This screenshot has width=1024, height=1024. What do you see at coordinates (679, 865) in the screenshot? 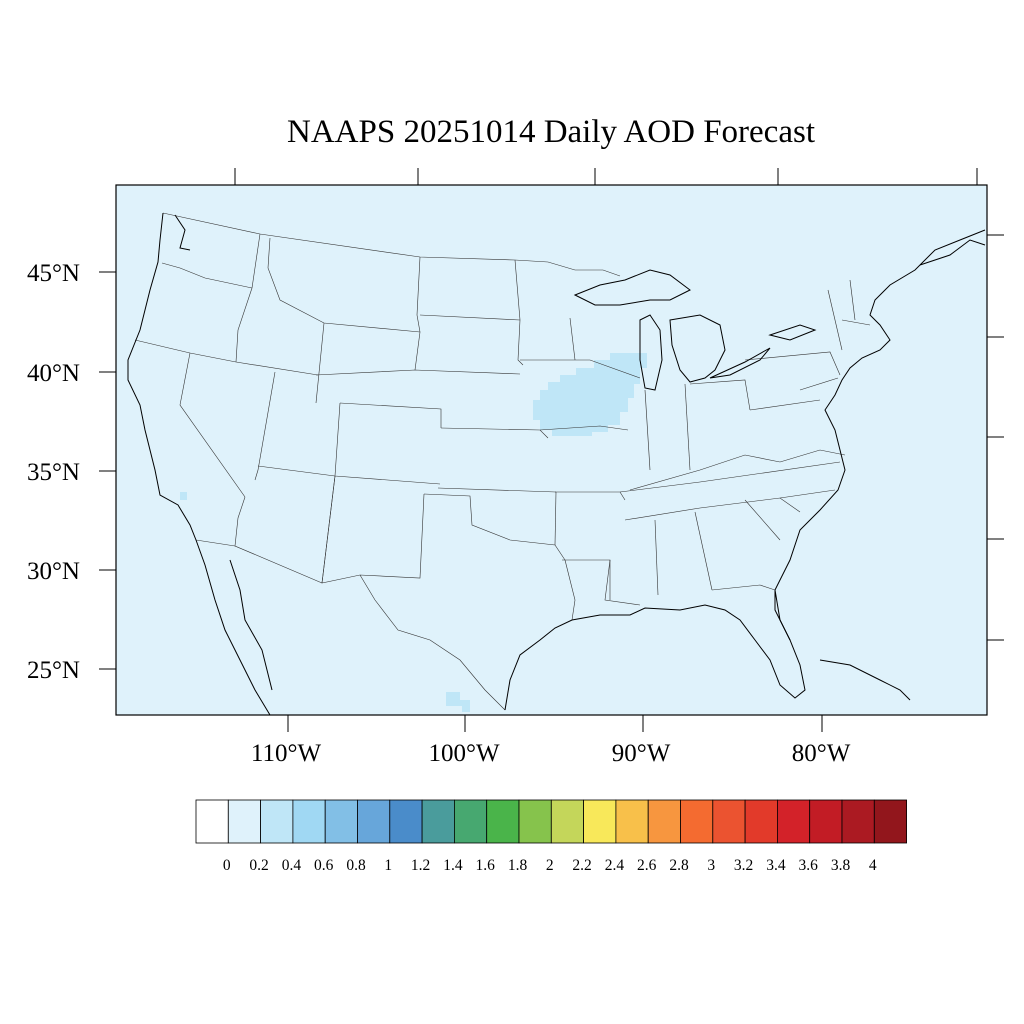
I see `colorbar-tick-label: 2.8` at bounding box center [679, 865].